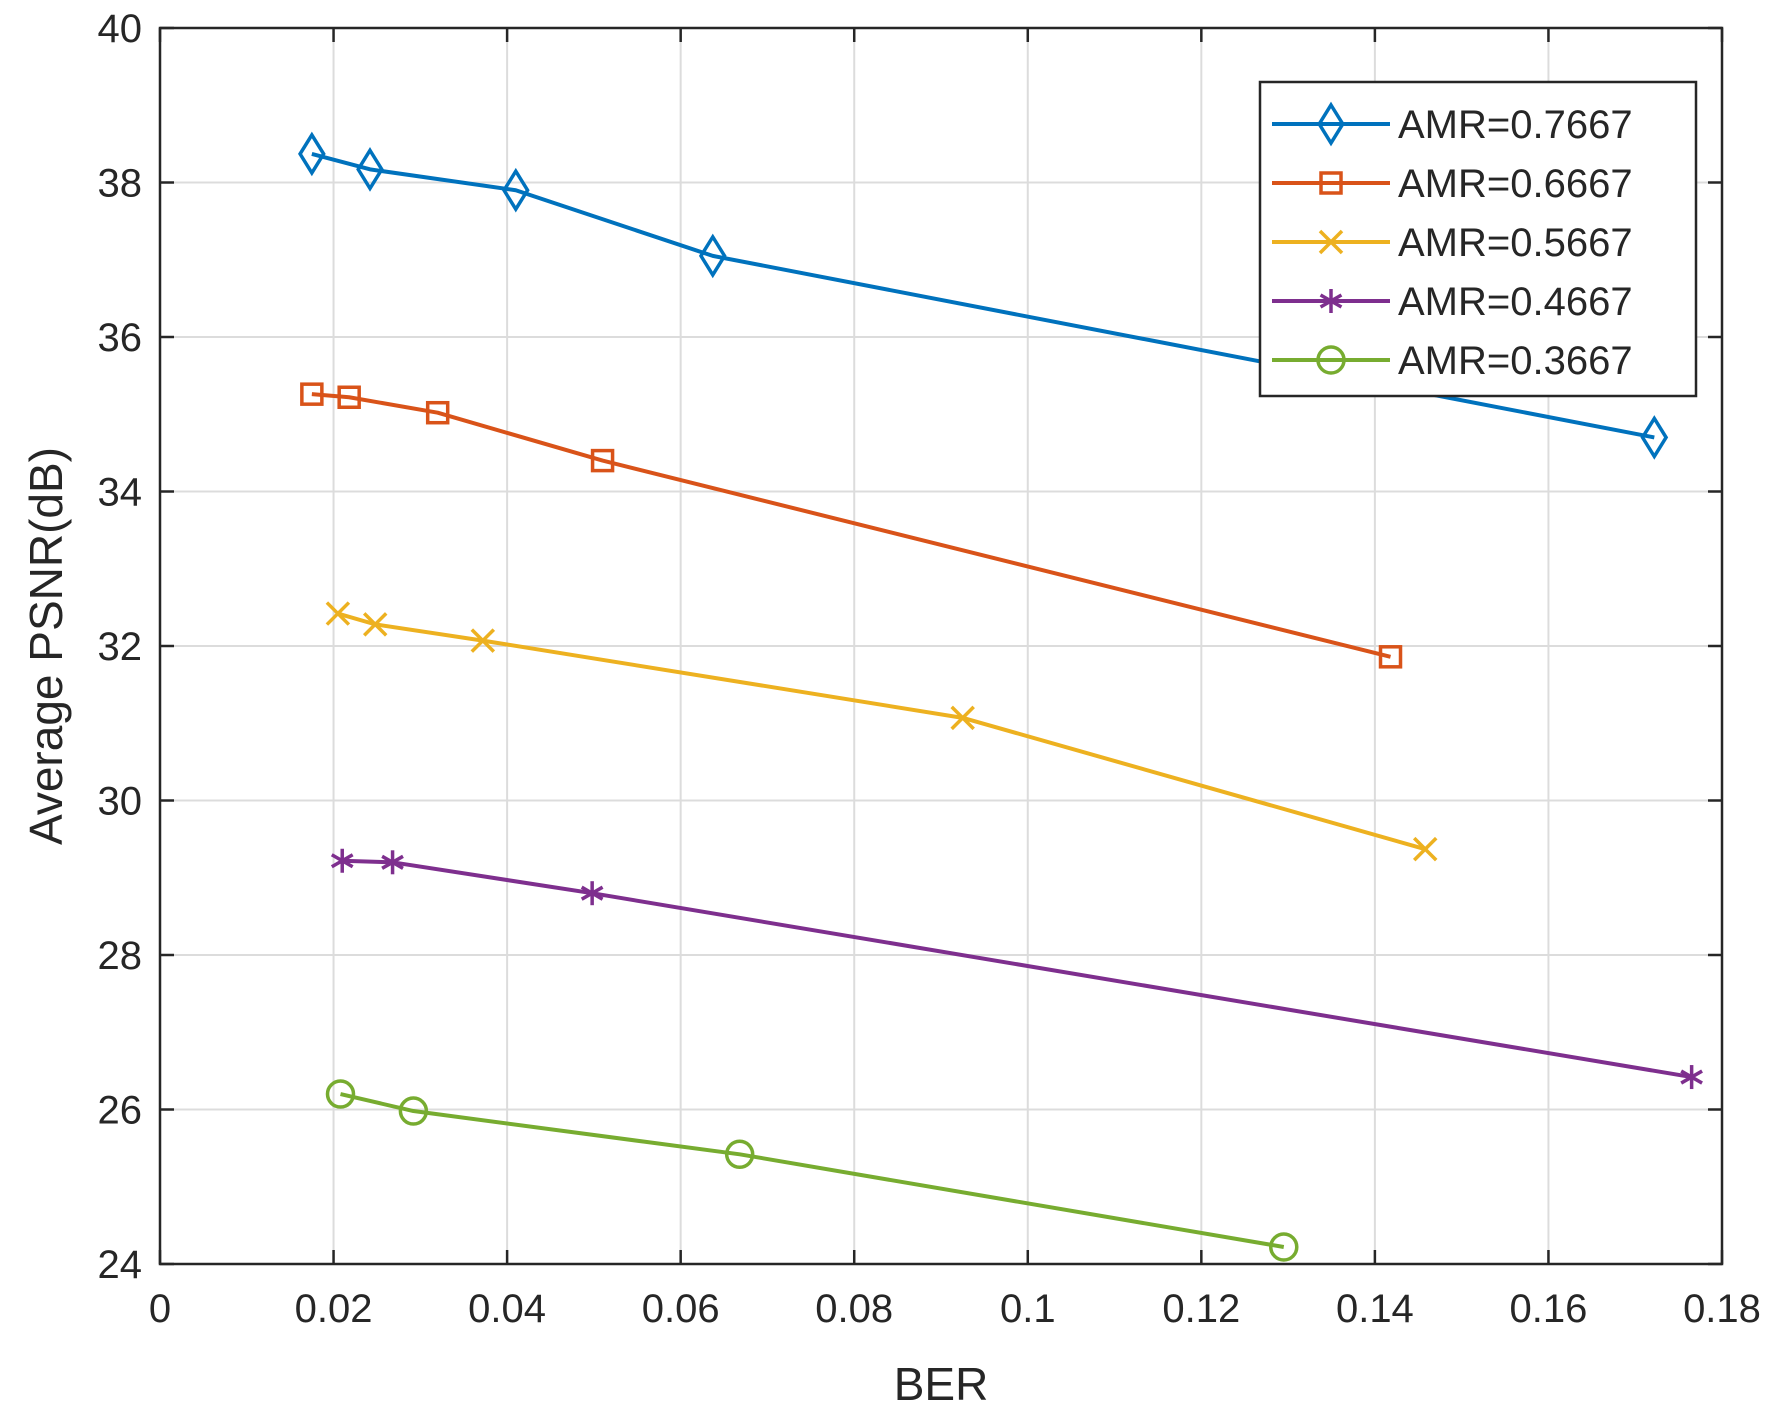 Image resolution: width=1773 pixels, height=1413 pixels. Describe the element at coordinates (120, 956) in the screenshot. I see `y-tick-label: 28` at that location.